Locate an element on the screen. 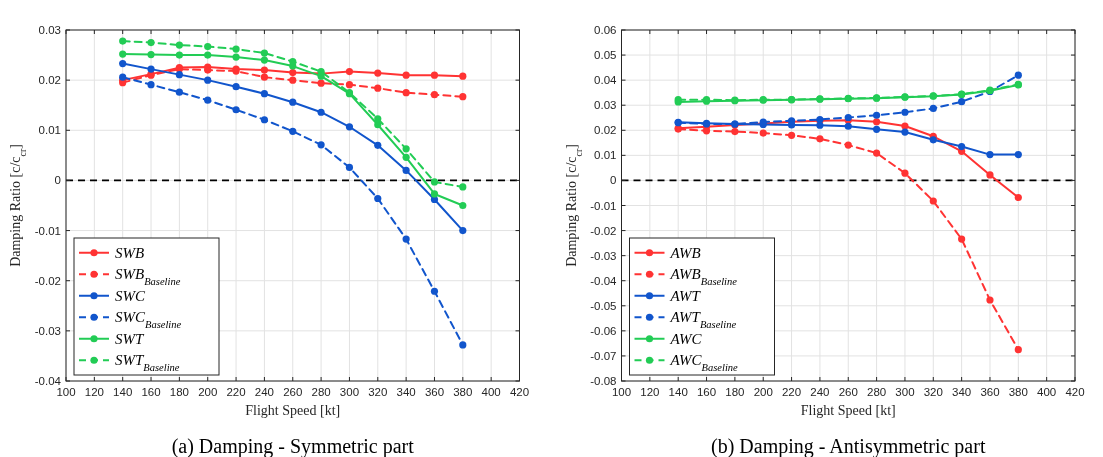 The height and width of the screenshot is (457, 1103). y-tick-label: 0.03 is located at coordinates (605, 105).